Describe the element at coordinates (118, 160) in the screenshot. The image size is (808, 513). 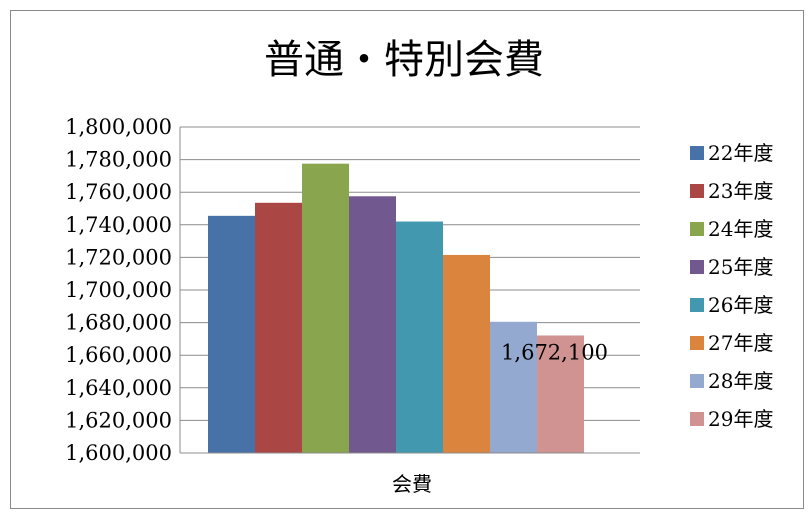
I see `y-tick-label: 1,780,000` at that location.